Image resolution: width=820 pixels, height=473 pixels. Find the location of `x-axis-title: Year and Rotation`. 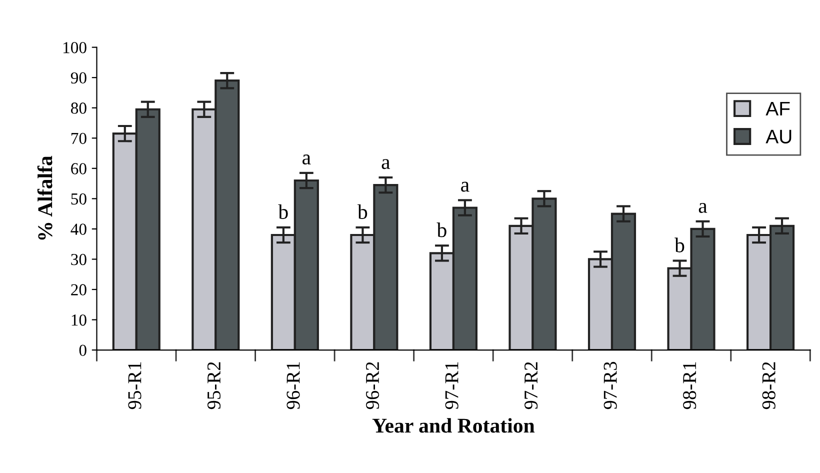

x-axis-title: Year and Rotation is located at coordinates (453, 425).